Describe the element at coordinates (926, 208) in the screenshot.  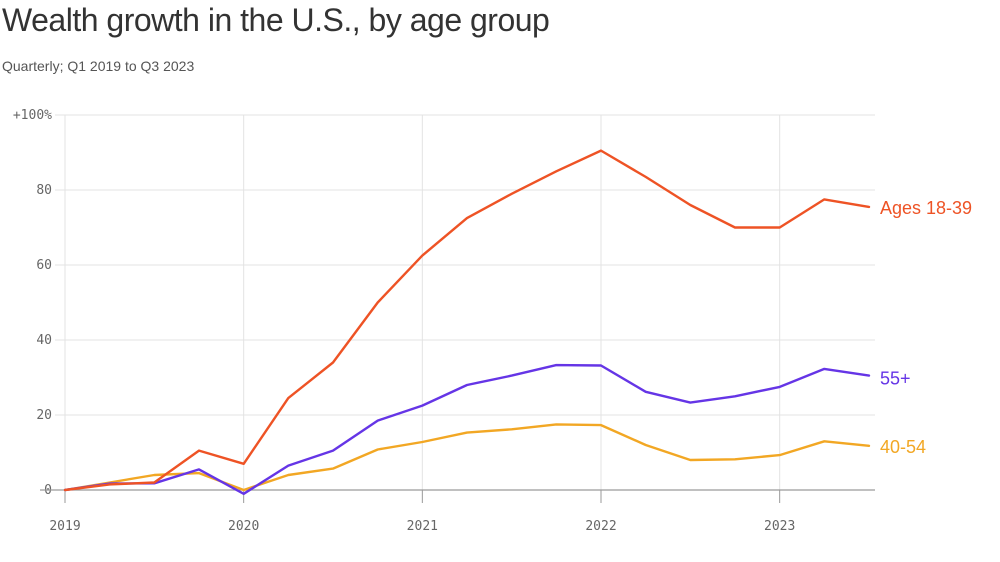
I see `series-label: Ages 18-39` at that location.